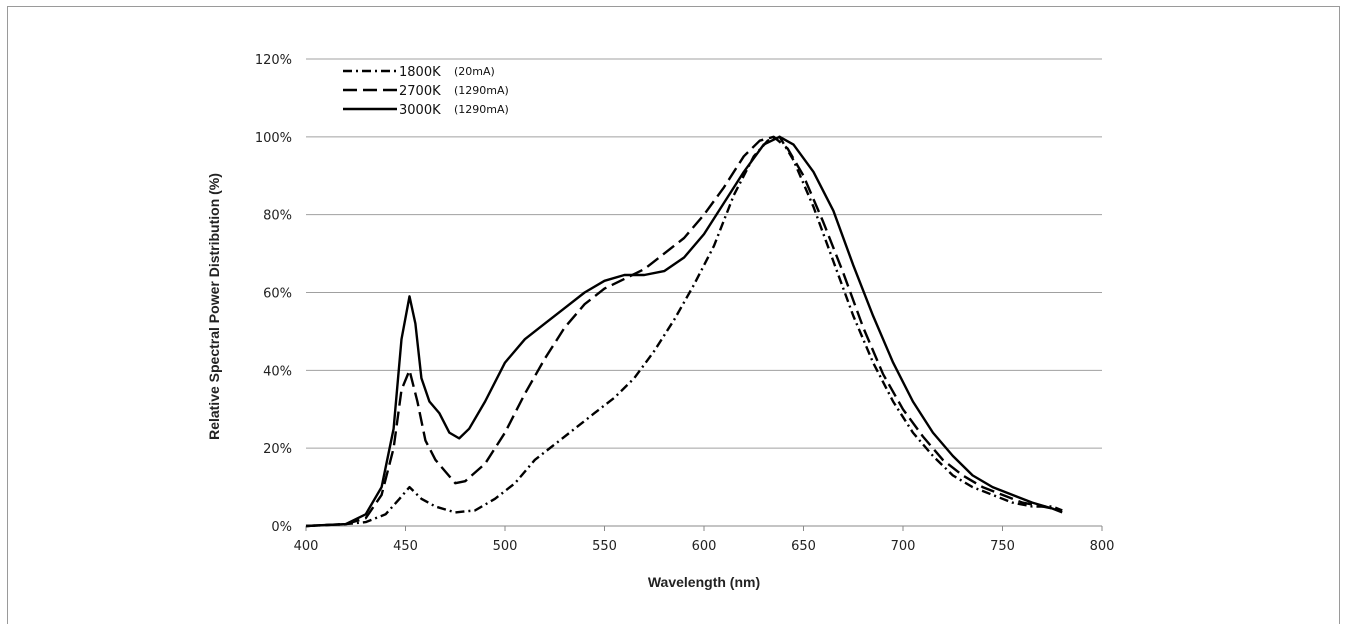  I want to click on x-tick-label: 600, so click(704, 546).